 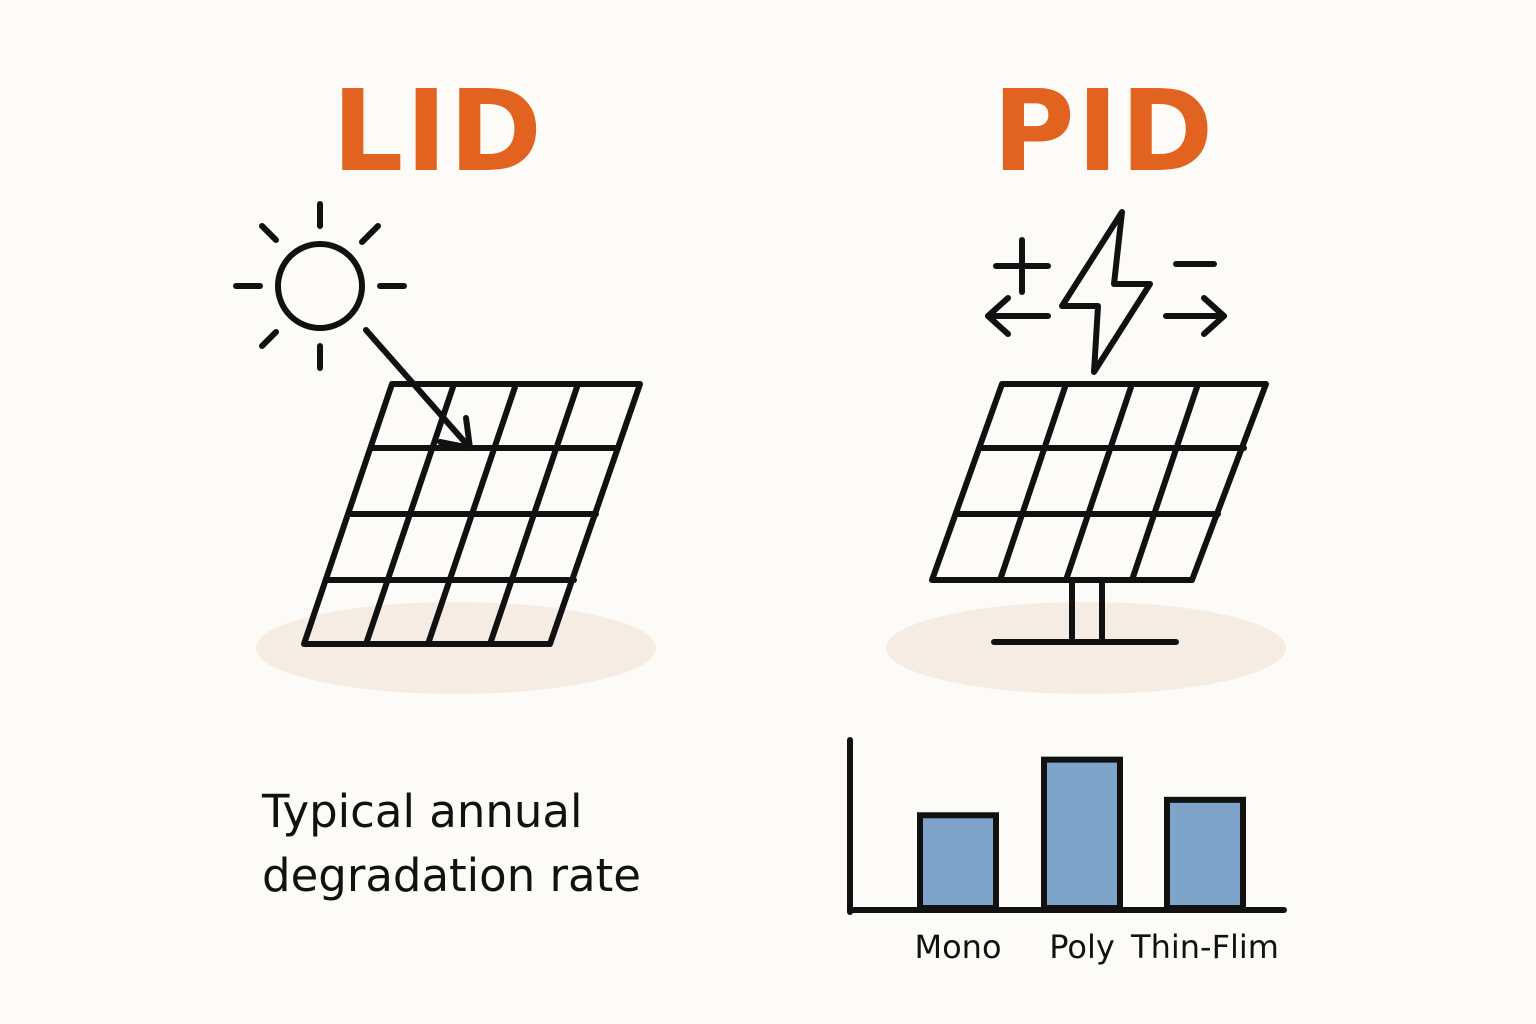 I want to click on pid-title: PID, so click(x=1104, y=132).